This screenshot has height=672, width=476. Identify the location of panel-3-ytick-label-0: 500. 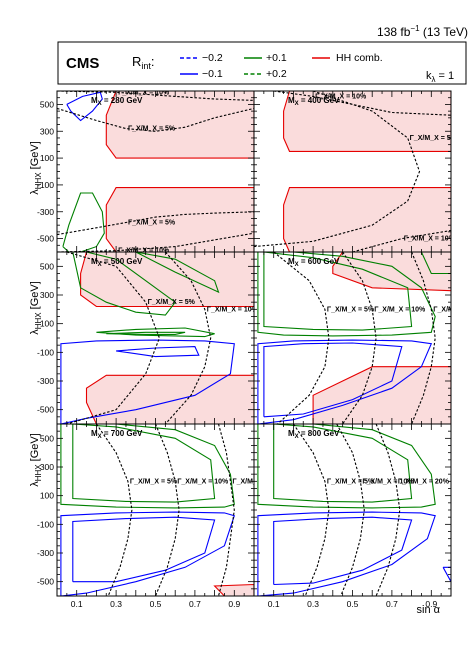
(47, 266).